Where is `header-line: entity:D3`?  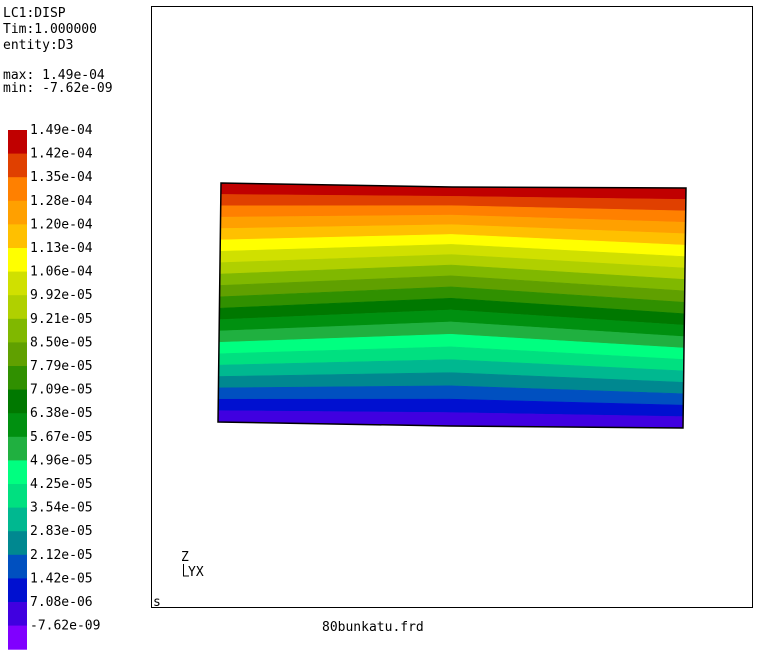
header-line: entity:D3 is located at coordinates (38, 45).